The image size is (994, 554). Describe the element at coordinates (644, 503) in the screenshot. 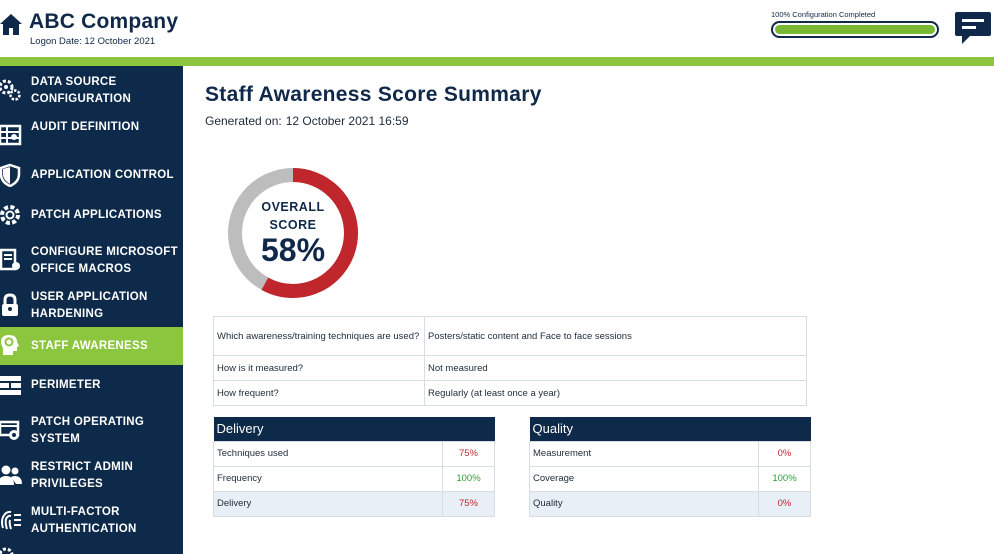

I see `metric-label: Quality` at that location.